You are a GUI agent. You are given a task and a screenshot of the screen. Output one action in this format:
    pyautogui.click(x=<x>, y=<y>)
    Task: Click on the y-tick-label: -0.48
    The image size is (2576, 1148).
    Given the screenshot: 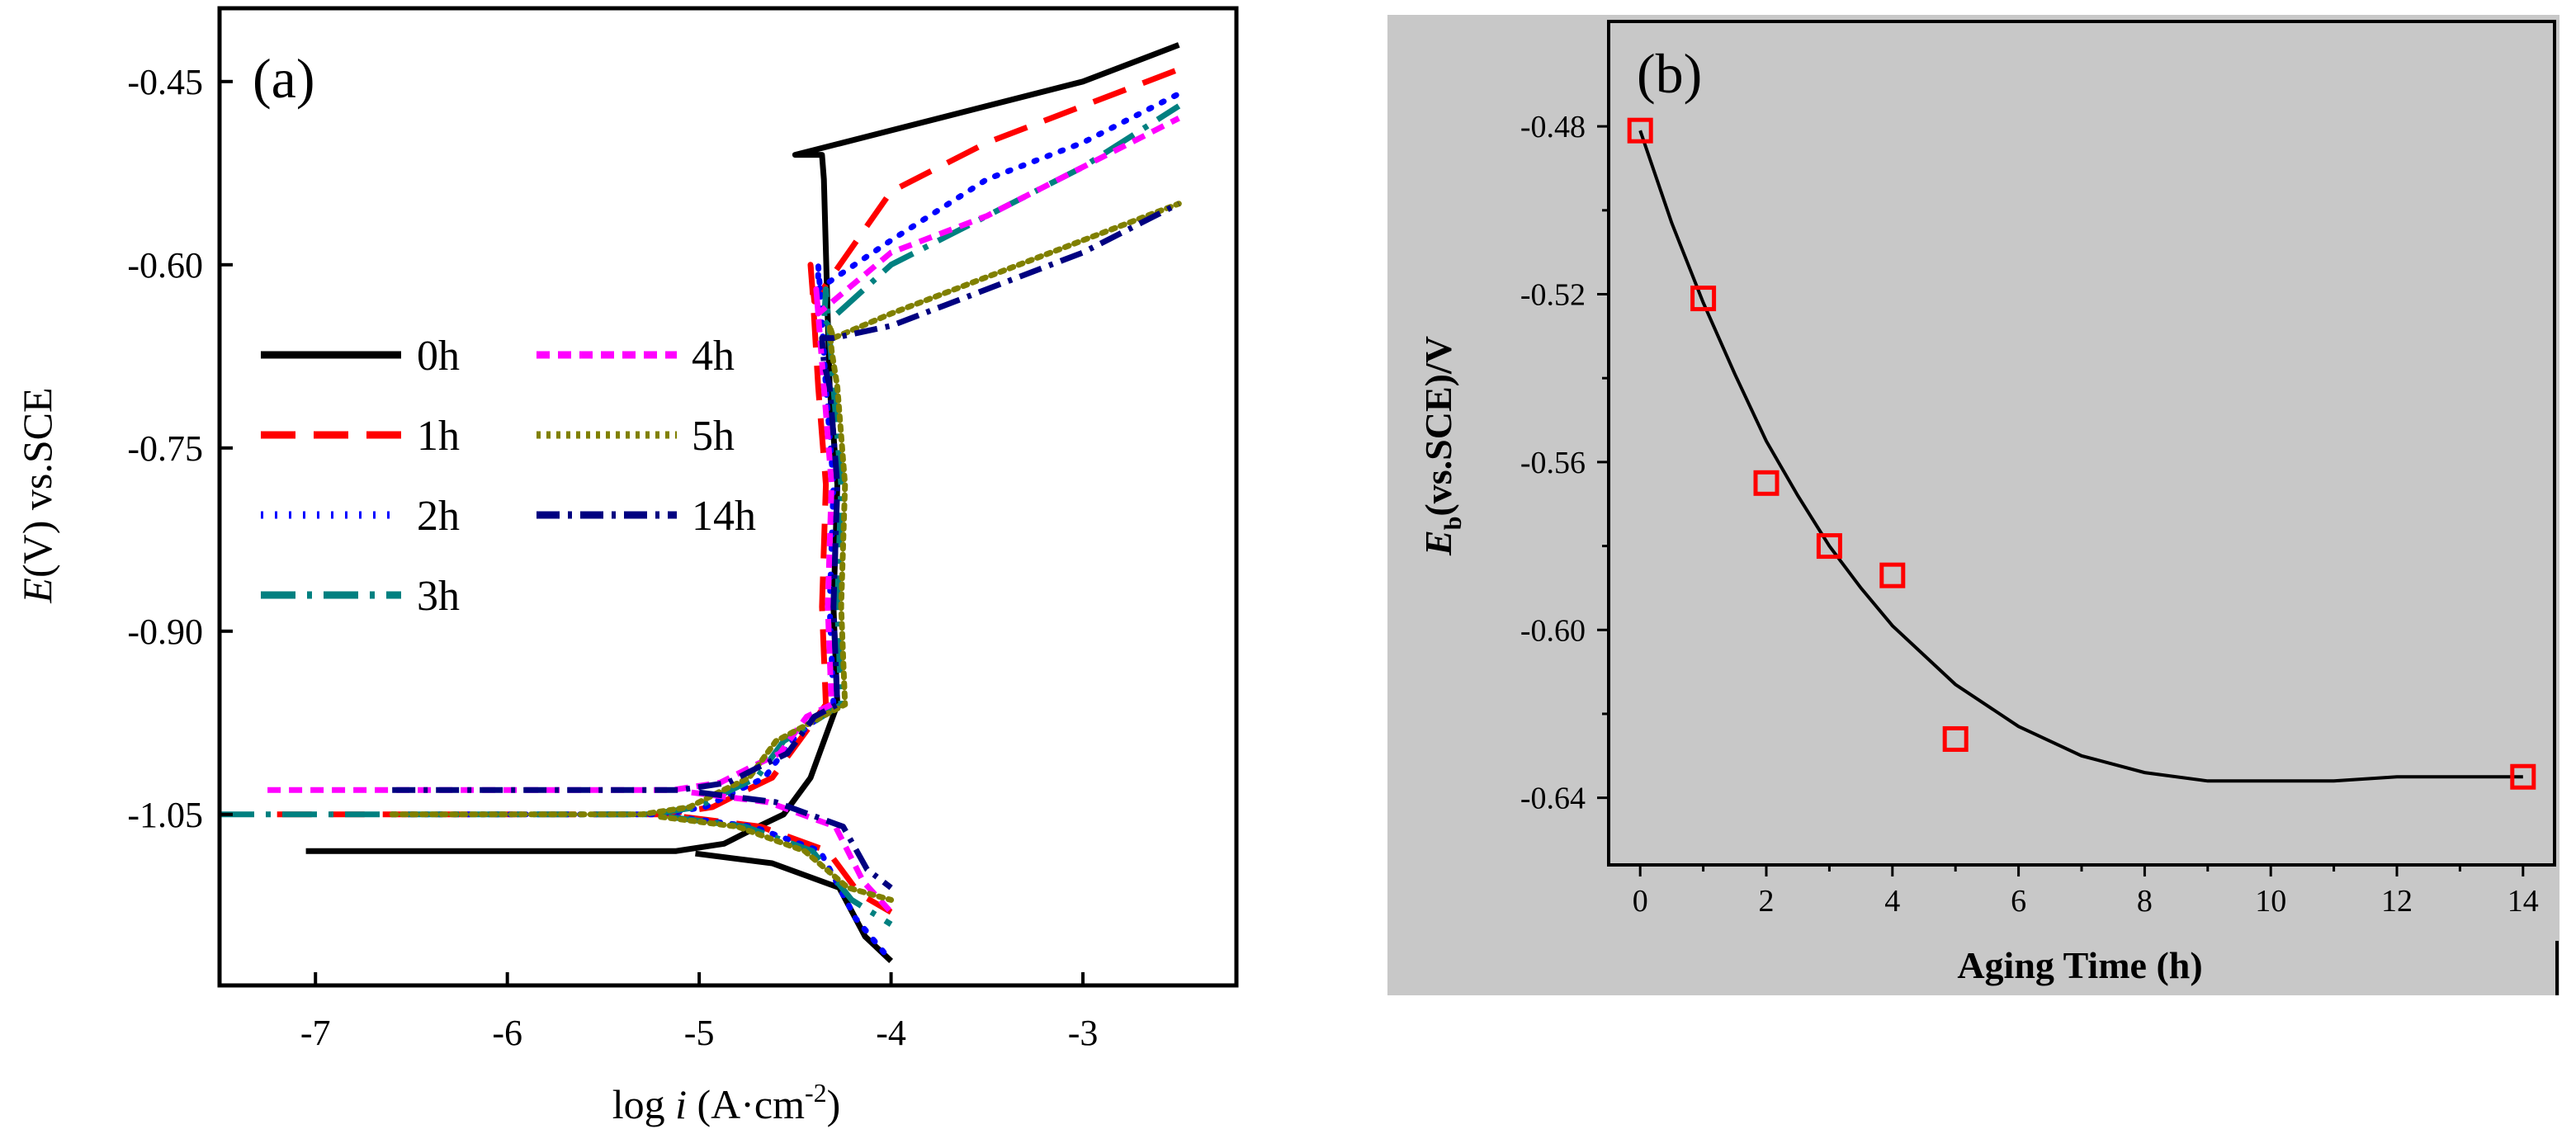 What is the action you would take?
    pyautogui.click(x=1553, y=127)
    